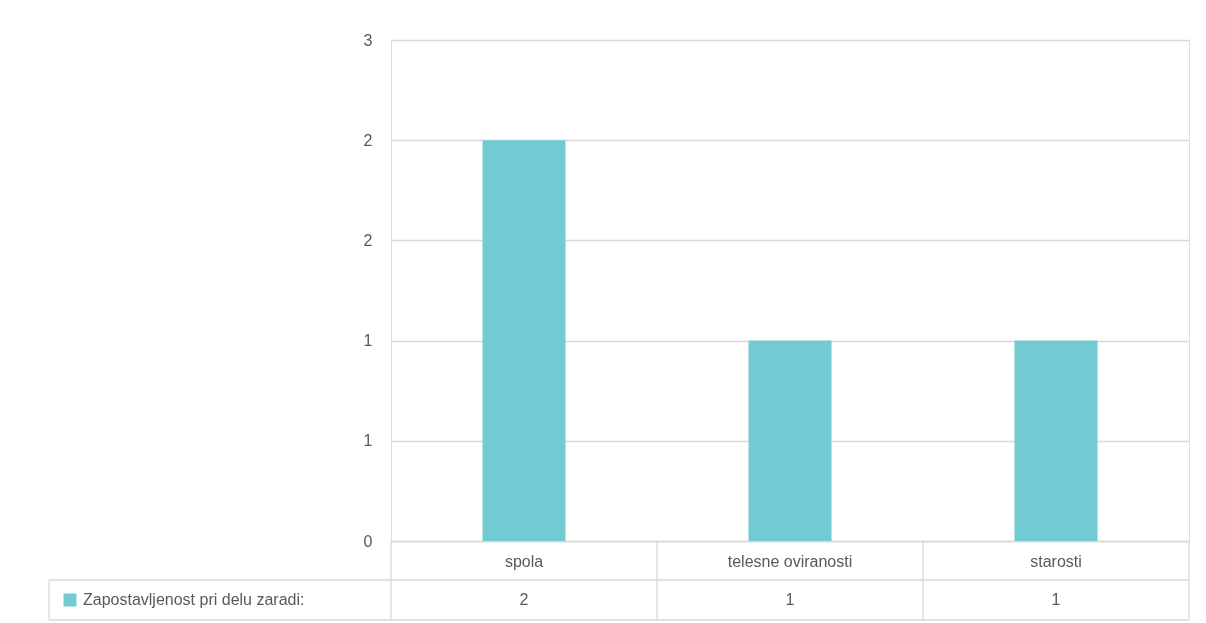 The width and height of the screenshot is (1206, 623). Describe the element at coordinates (1056, 561) in the screenshot. I see `x-tick-label: starosti` at that location.